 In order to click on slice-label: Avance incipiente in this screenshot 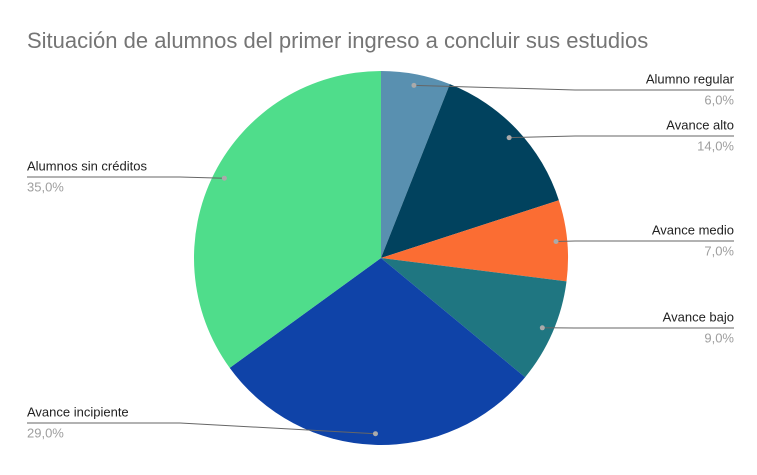, I will do `click(78, 411)`.